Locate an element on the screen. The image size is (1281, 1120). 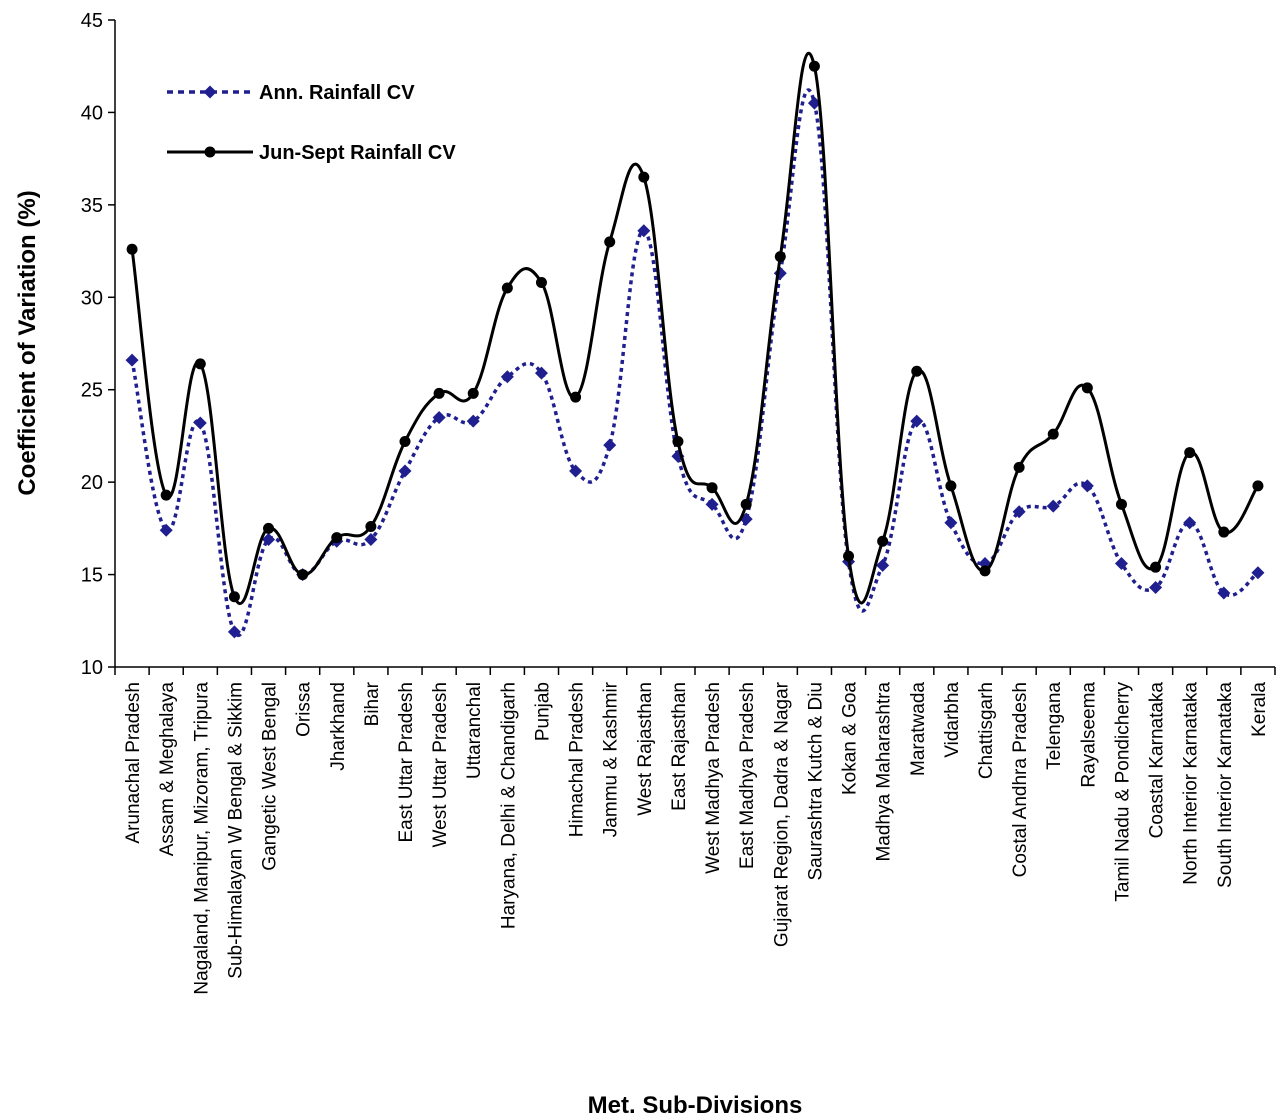
y-tick-label: 45 is located at coordinates (92, 21).